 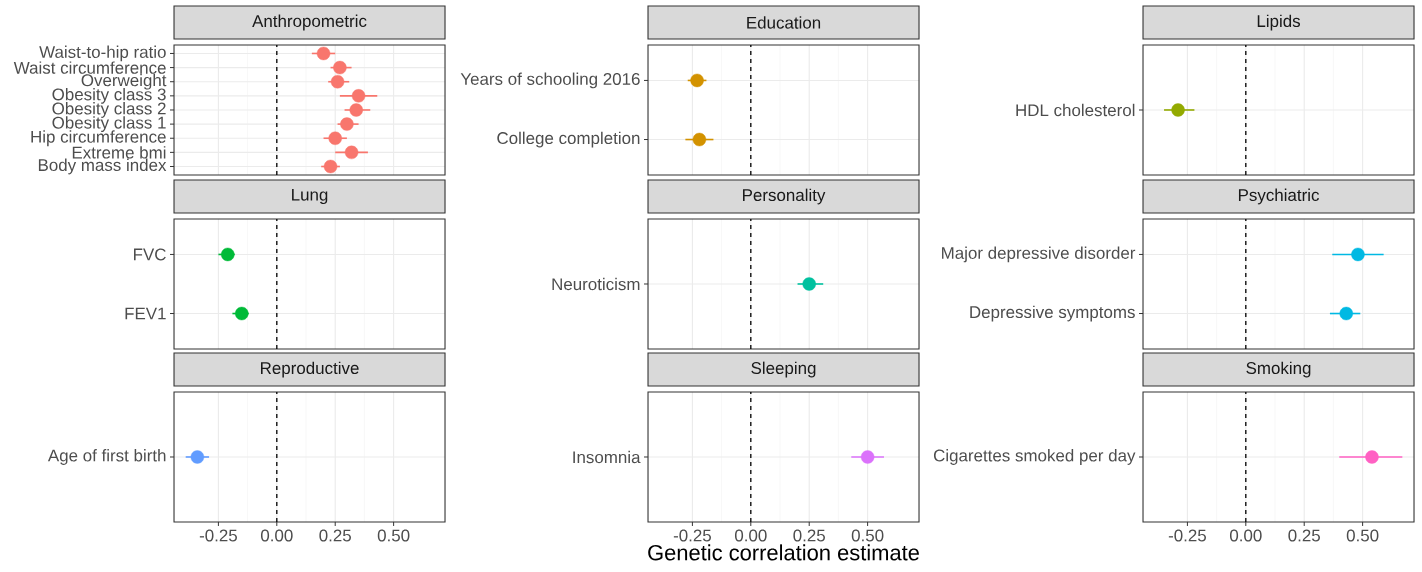 What do you see at coordinates (145, 313) in the screenshot?
I see `y-tick-label: FEV1` at bounding box center [145, 313].